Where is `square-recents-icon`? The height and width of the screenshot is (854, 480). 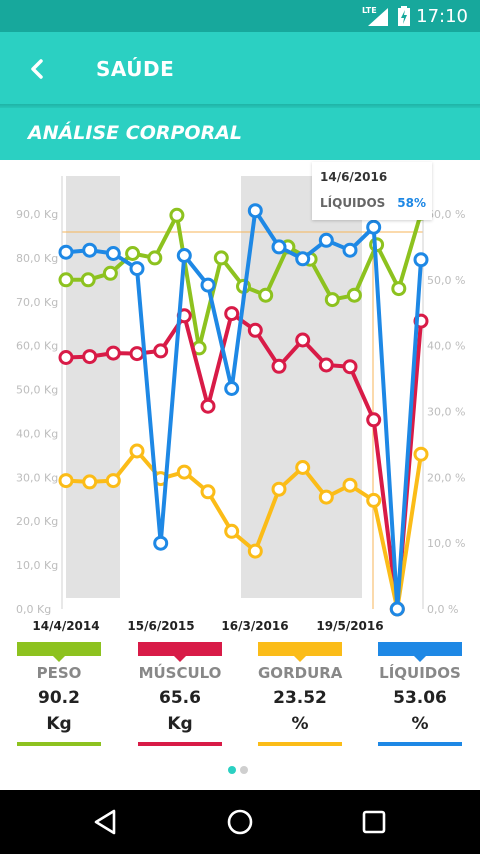 square-recents-icon is located at coordinates (374, 822).